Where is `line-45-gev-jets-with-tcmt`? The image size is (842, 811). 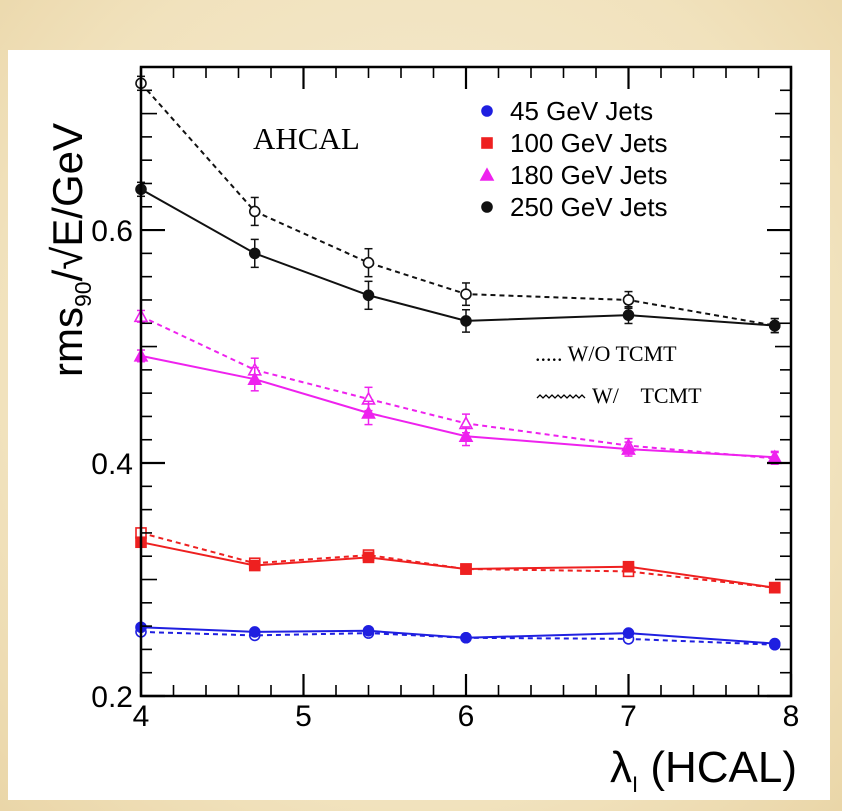 line-45-gev-jets-with-tcmt is located at coordinates (457, 635).